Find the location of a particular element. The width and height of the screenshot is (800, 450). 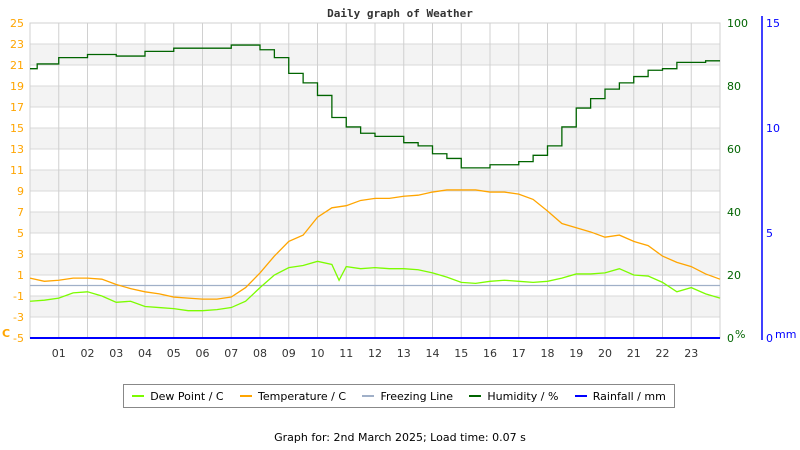

legend-item: Humidity / % is located at coordinates (513, 396).